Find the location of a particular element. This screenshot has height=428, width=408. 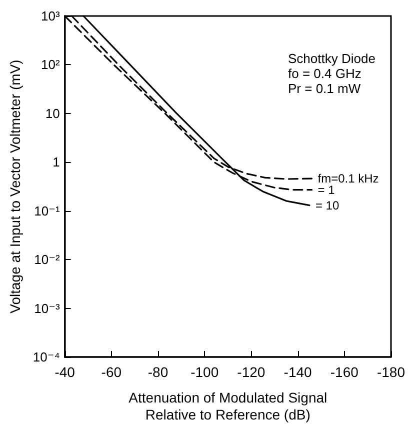

y-tick-label: 10³ is located at coordinates (50, 16).